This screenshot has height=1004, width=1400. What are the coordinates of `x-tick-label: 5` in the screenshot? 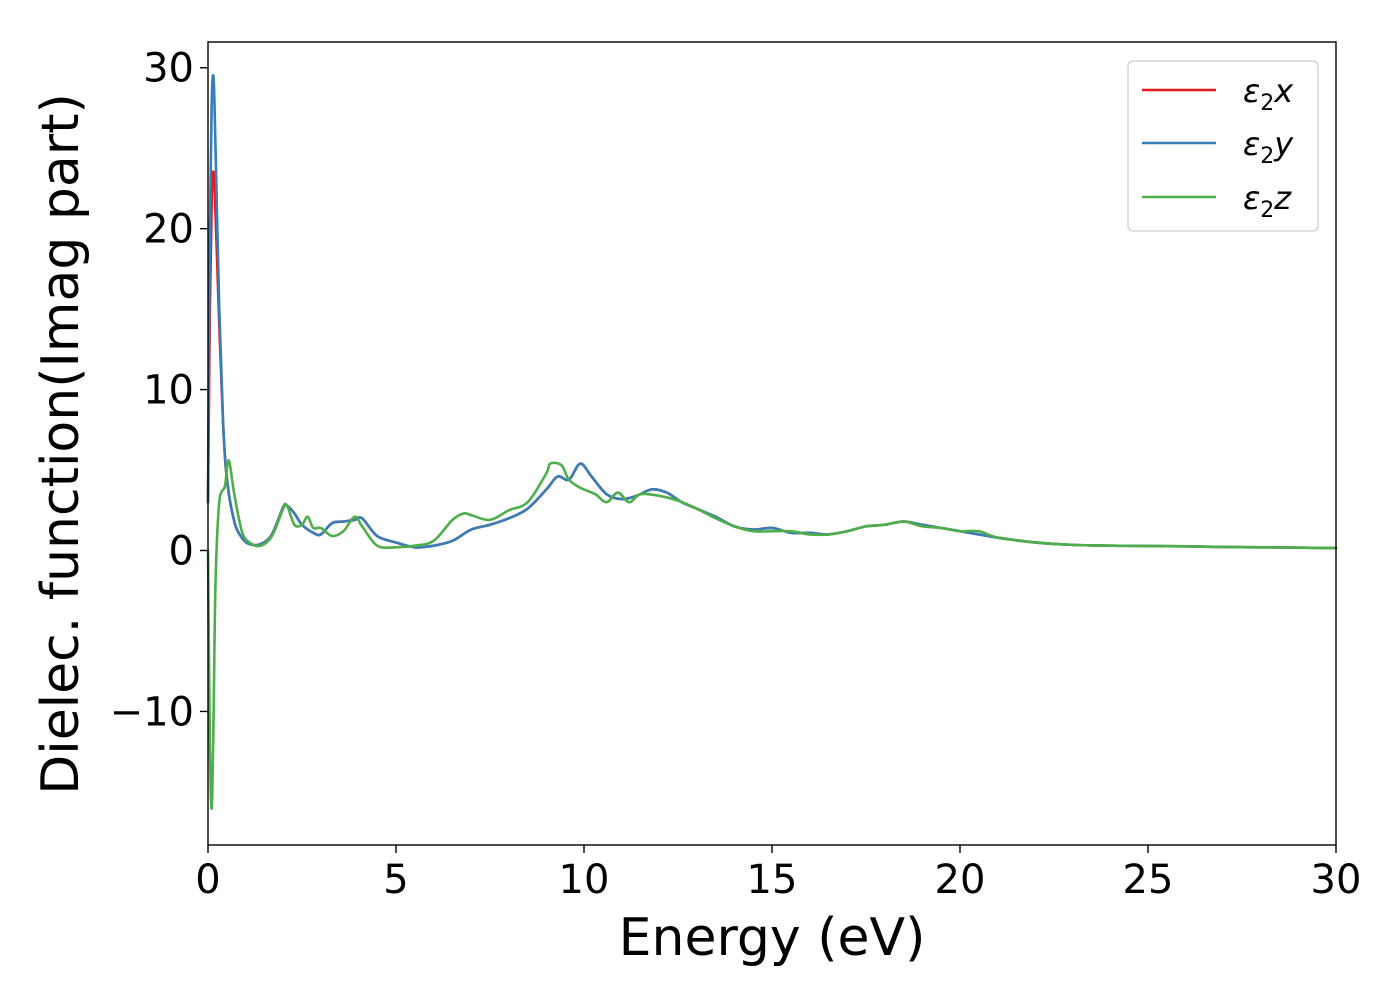 It's located at (395, 880).